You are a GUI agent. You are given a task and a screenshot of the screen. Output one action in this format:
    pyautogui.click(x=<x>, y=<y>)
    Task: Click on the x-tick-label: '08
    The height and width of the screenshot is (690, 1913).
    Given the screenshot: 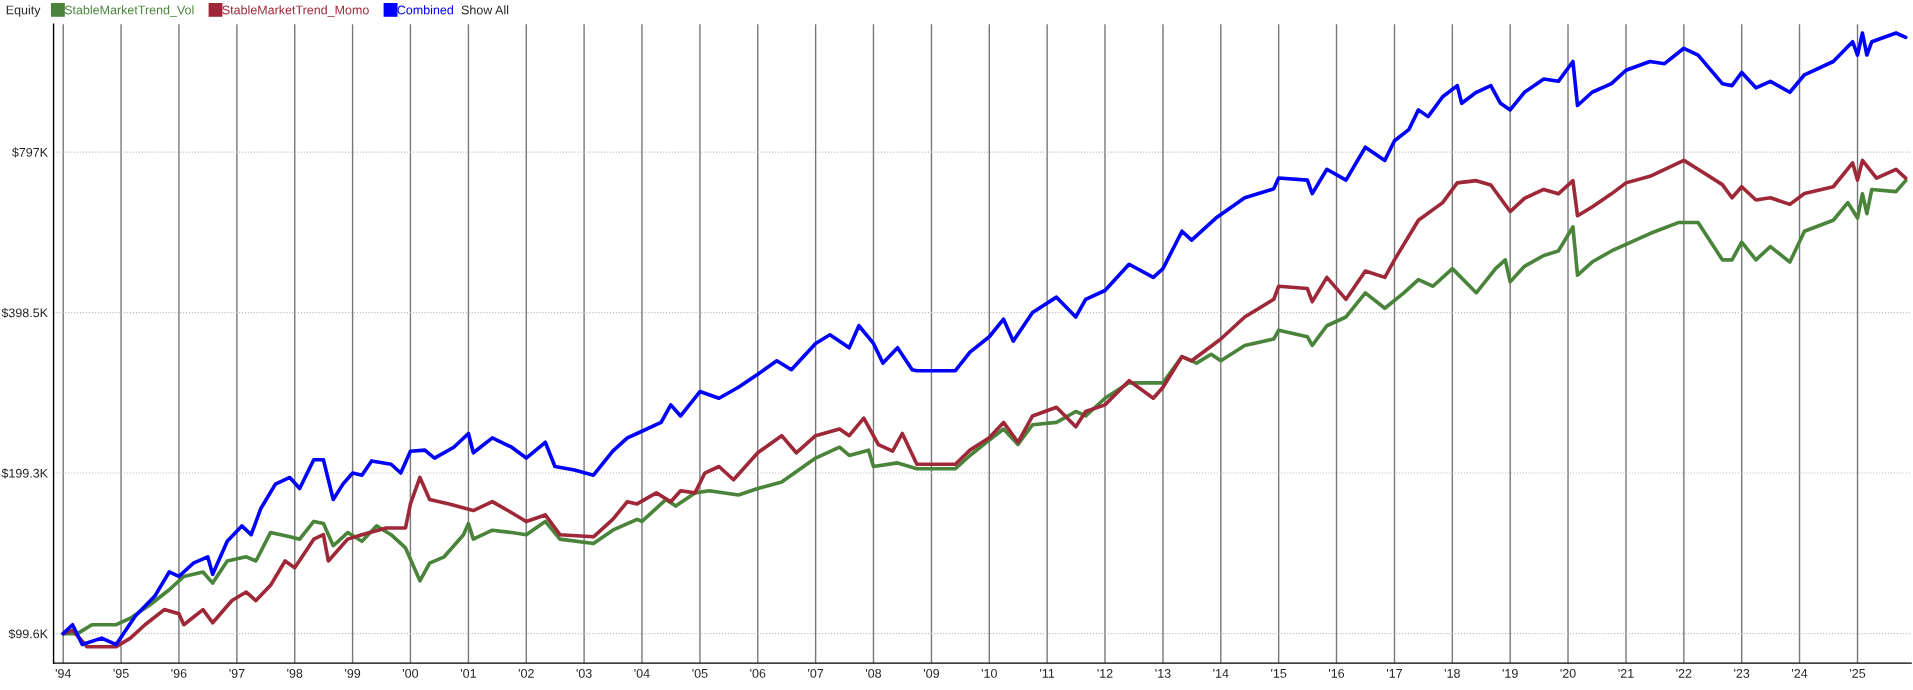 What is the action you would take?
    pyautogui.click(x=873, y=673)
    